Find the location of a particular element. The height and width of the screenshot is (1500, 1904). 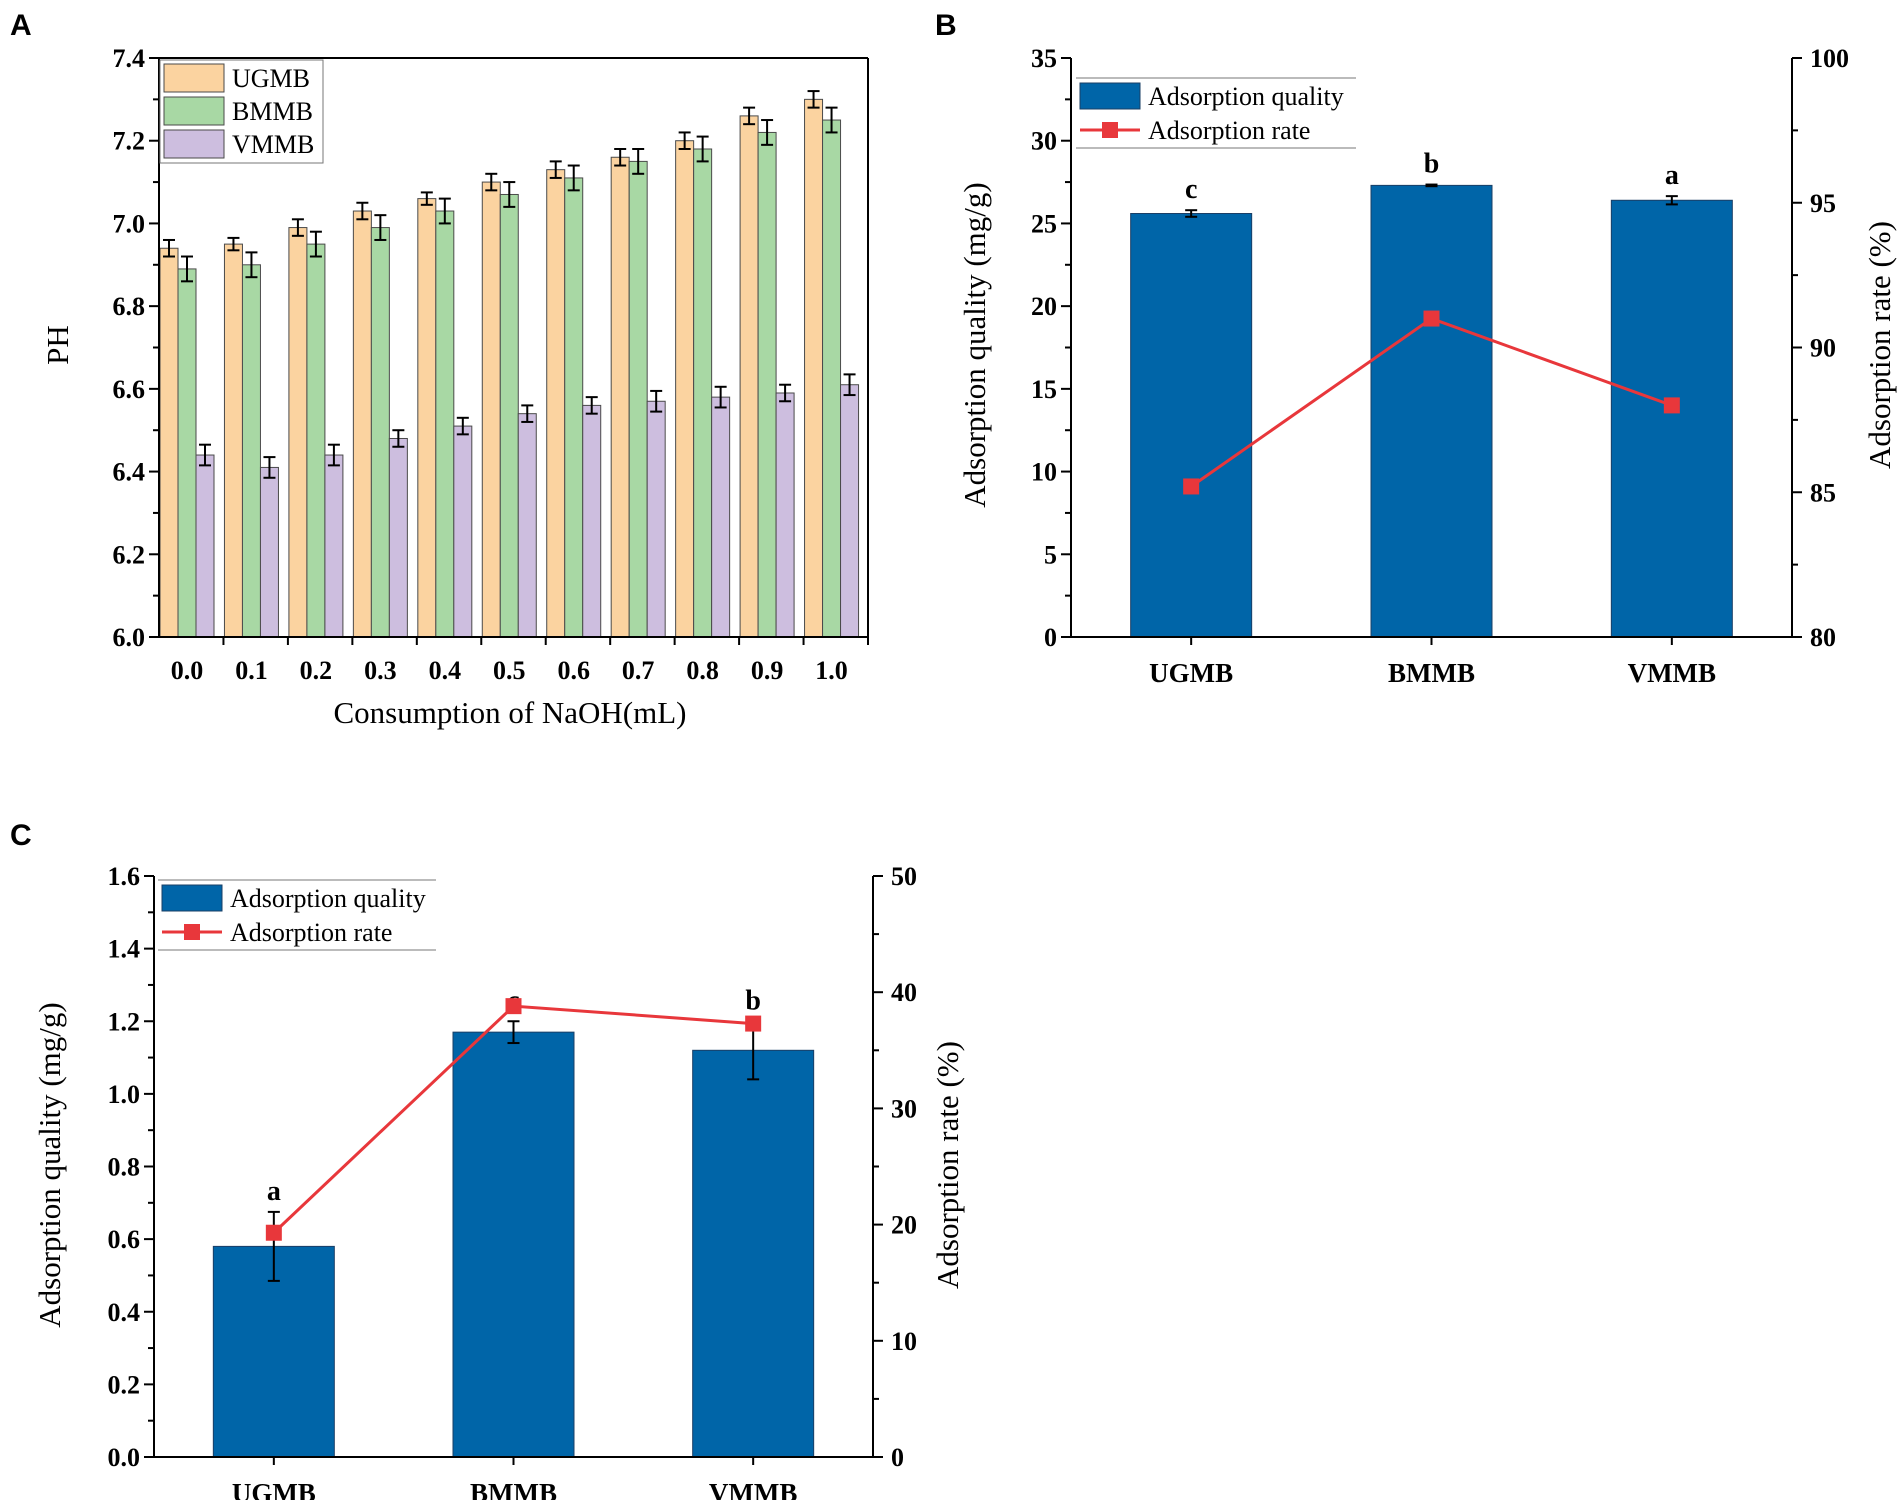

legend-marker-adsorption-rate is located at coordinates (1110, 130).